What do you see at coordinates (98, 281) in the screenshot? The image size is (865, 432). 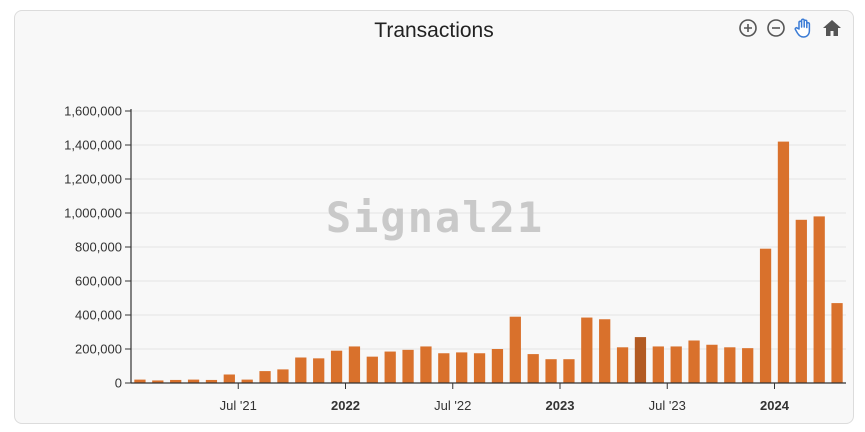 I see `y-tick-label: 600,000` at bounding box center [98, 281].